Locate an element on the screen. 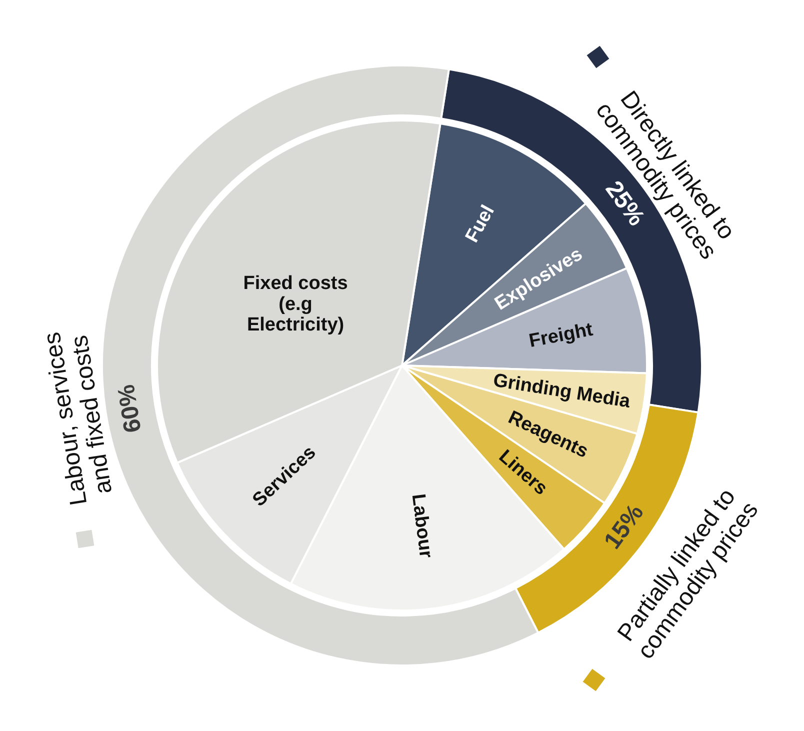 The image size is (804, 731). slice-label: Freight is located at coordinates (561, 335).